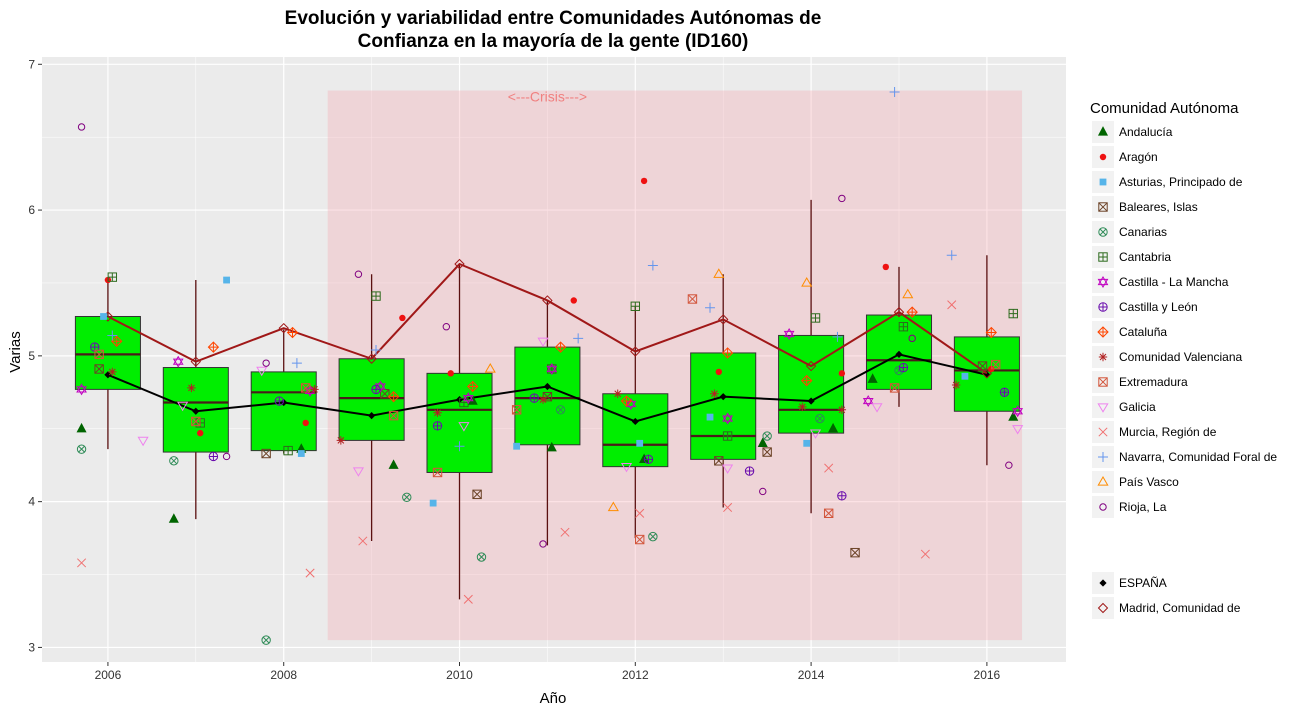  Describe the element at coordinates (1103, 131) in the screenshot. I see `legend-key-andaluc-a` at that location.